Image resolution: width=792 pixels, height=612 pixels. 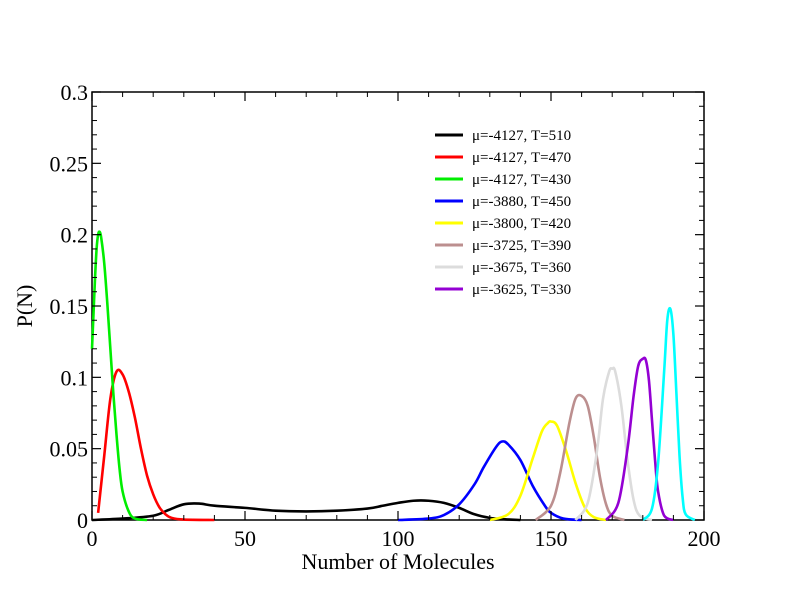 What do you see at coordinates (397, 561) in the screenshot?
I see `x-axis-label: Number of Molecules` at bounding box center [397, 561].